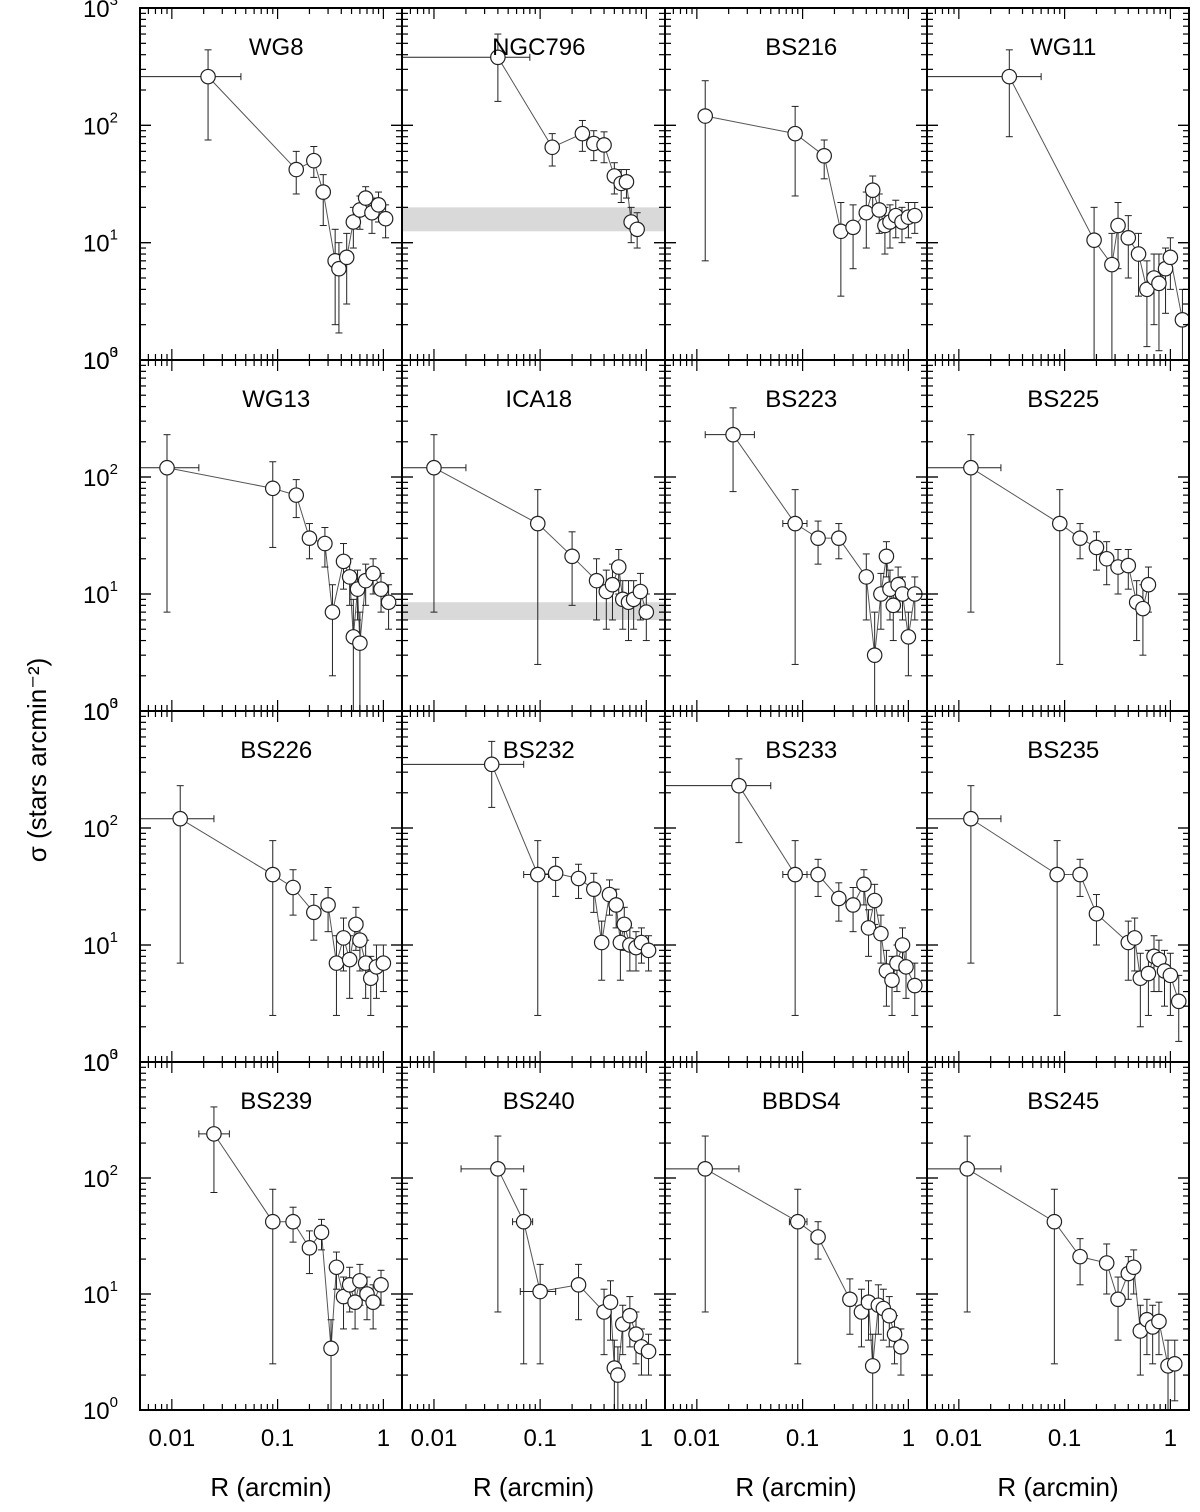 The width and height of the screenshot is (1200, 1512). What do you see at coordinates (801, 47) in the screenshot?
I see `panel-title: BS216` at bounding box center [801, 47].